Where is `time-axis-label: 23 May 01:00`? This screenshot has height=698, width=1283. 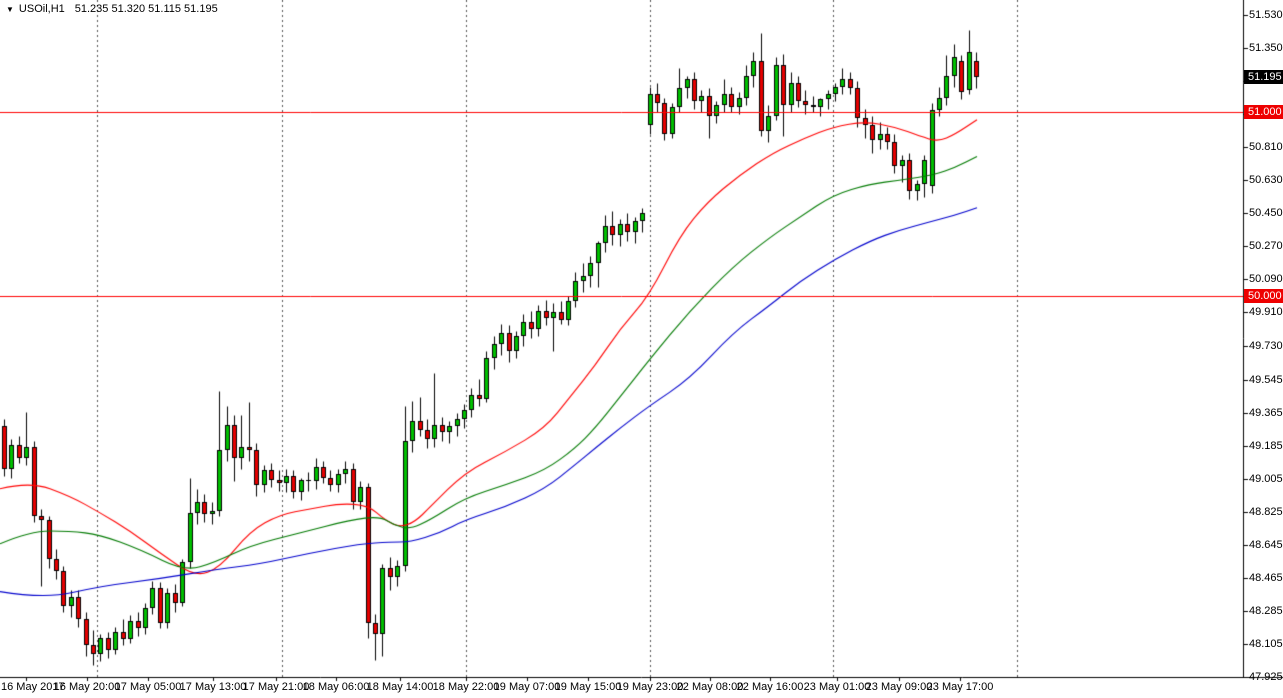 time-axis-label: 23 May 01:00 is located at coordinates (837, 687).